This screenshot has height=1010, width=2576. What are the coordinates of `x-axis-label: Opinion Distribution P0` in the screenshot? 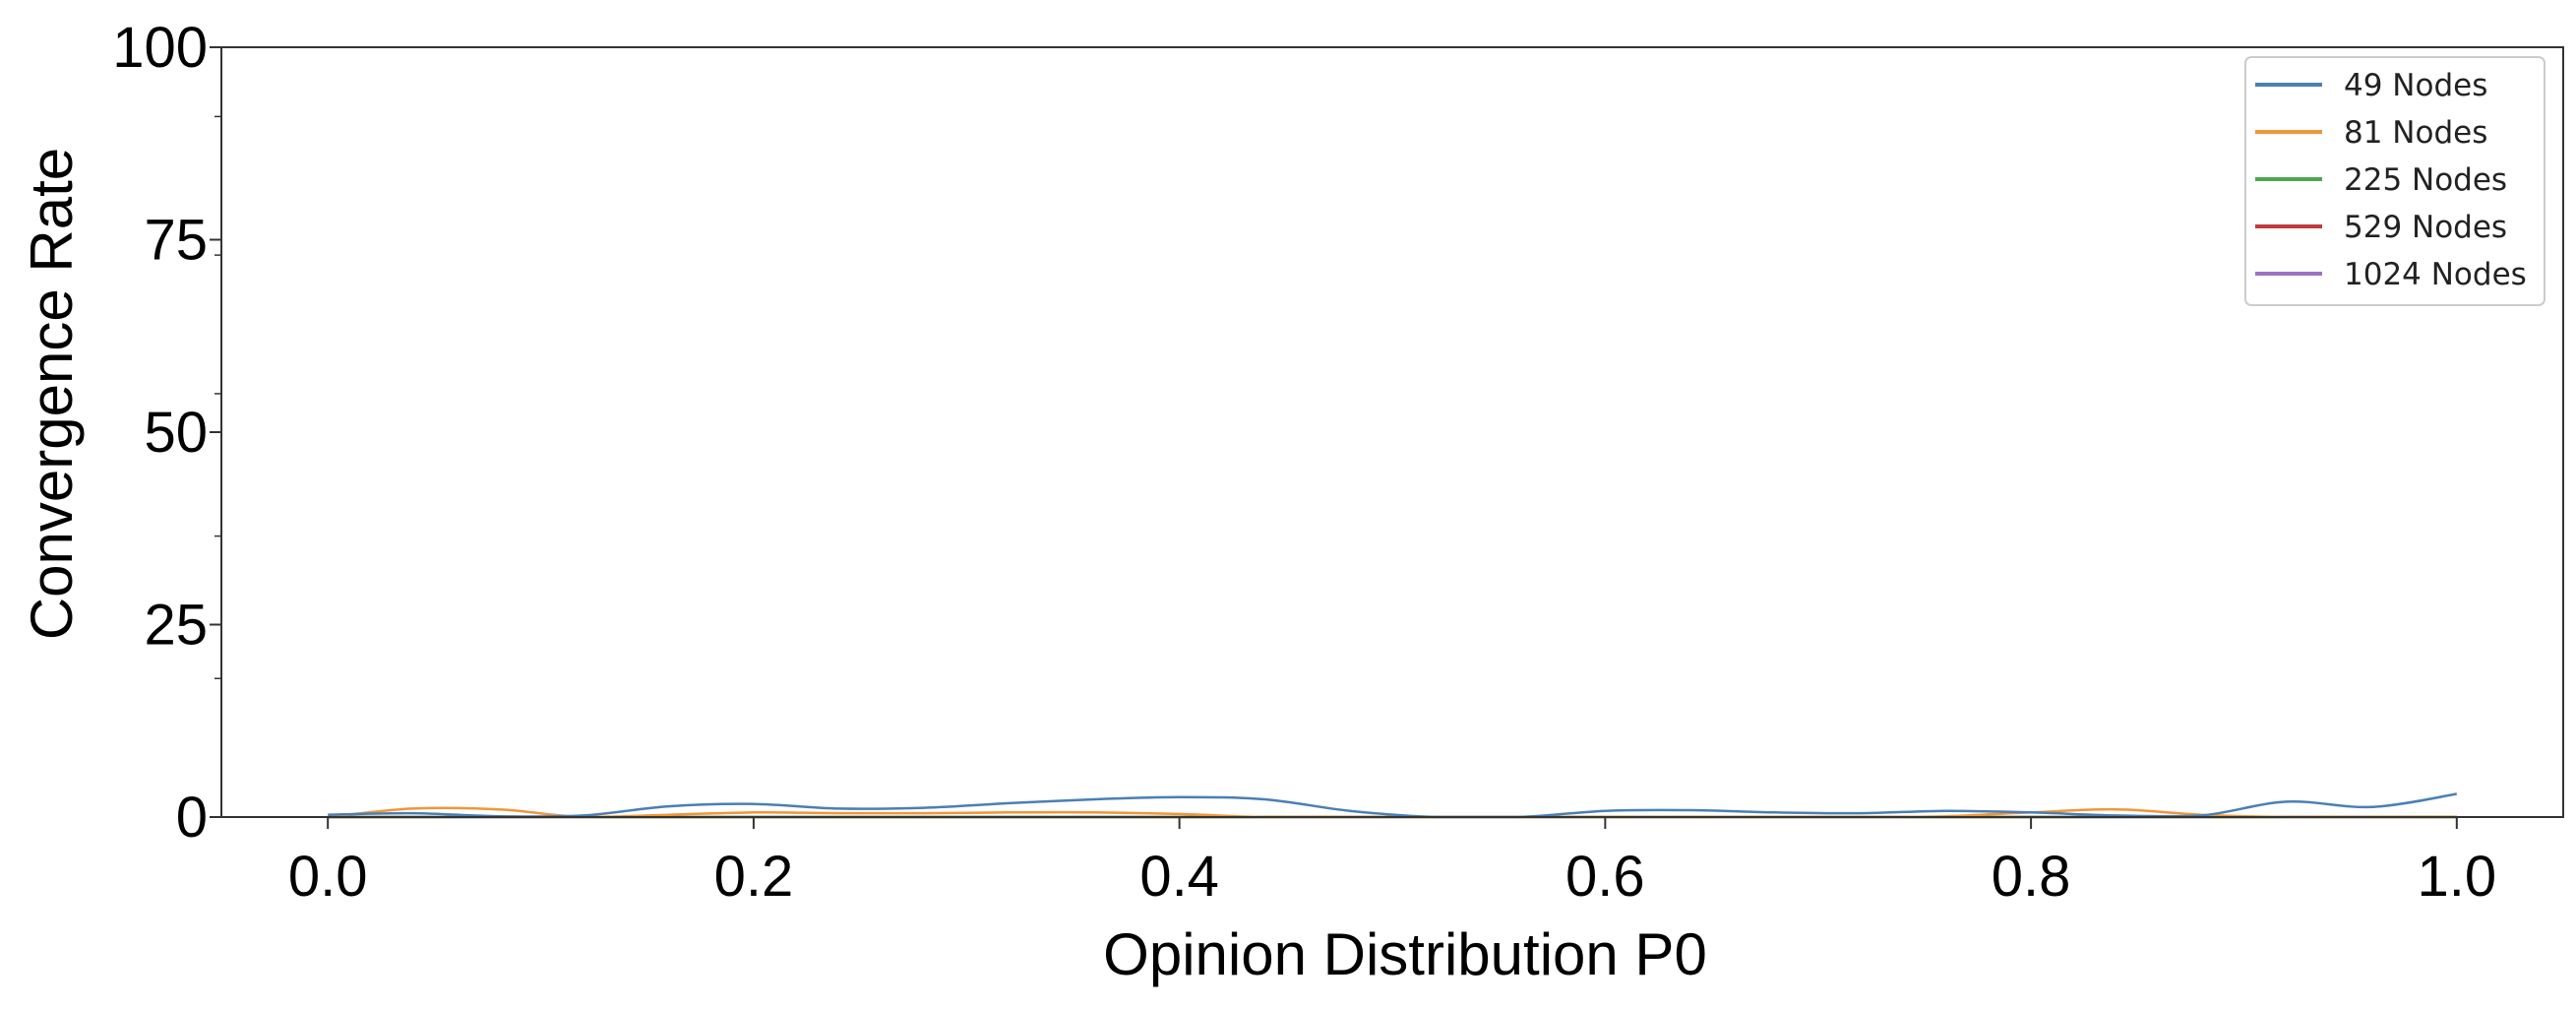 It's located at (1405, 954).